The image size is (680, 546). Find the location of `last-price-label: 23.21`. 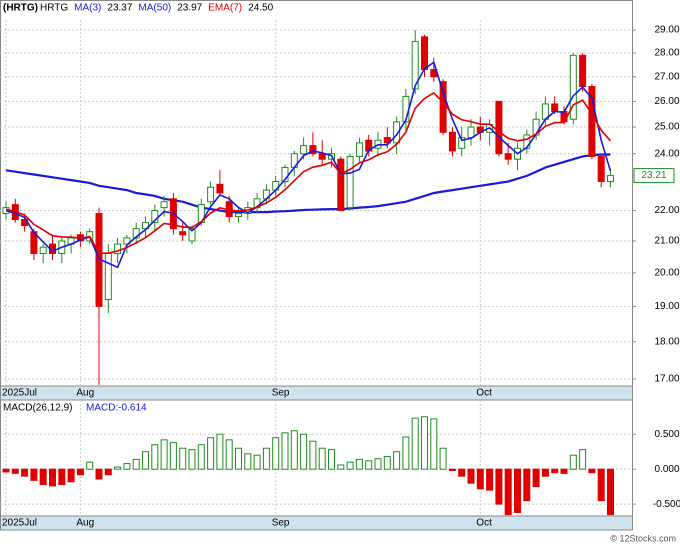

last-price-label: 23.21 is located at coordinates (653, 175).